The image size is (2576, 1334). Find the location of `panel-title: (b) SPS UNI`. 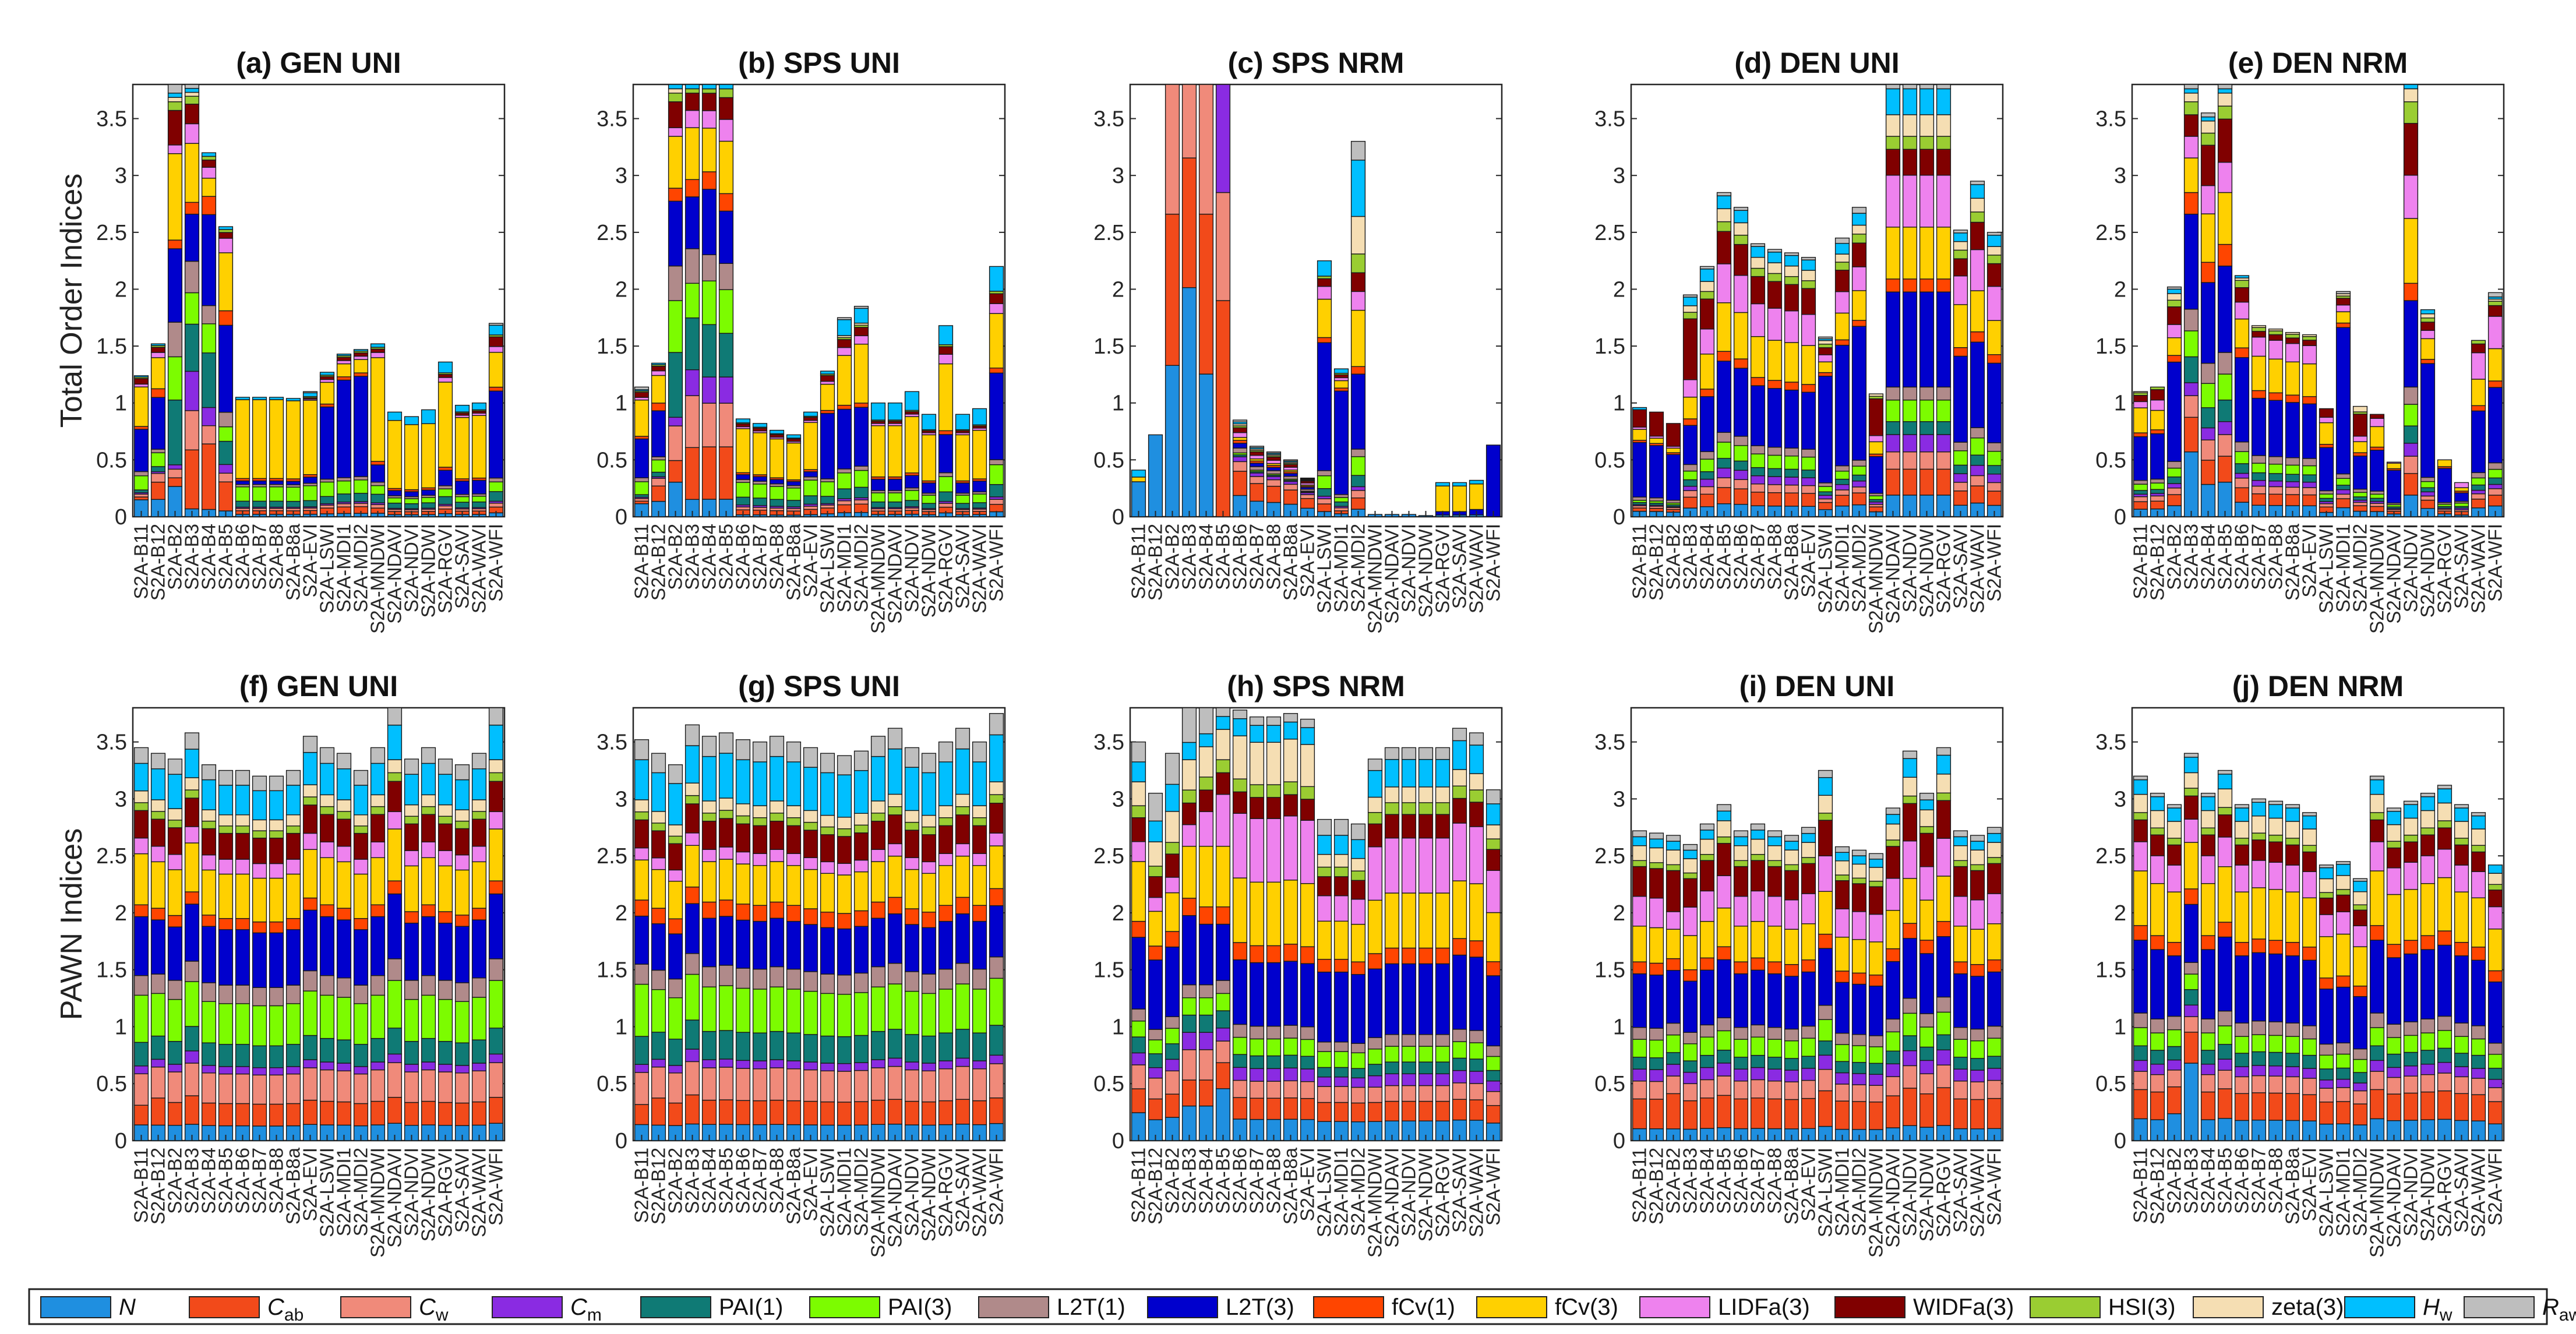

panel-title: (b) SPS UNI is located at coordinates (819, 63).